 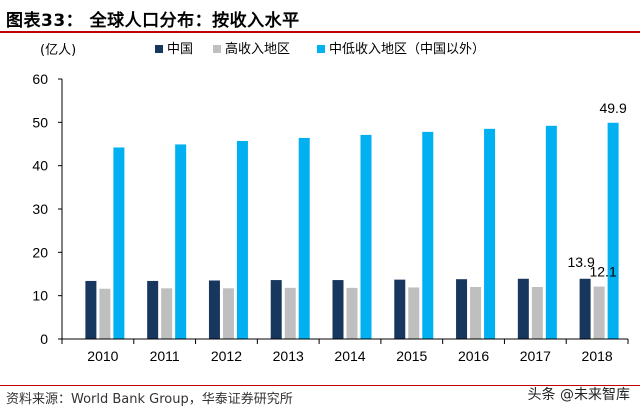 I want to click on x-axis: 2010 2011 2012 2013 2014 2015 2016 2017 2018, so click(x=345, y=351).